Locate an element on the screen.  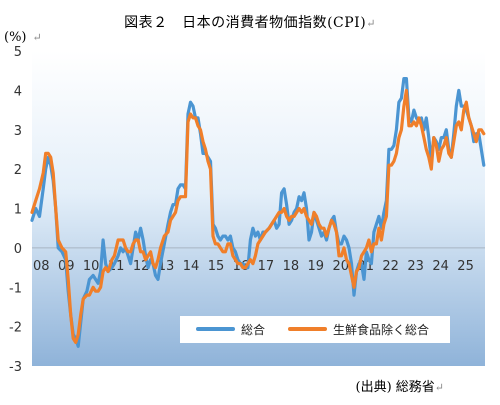
x-tick-label: 10 is located at coordinates (91, 266).